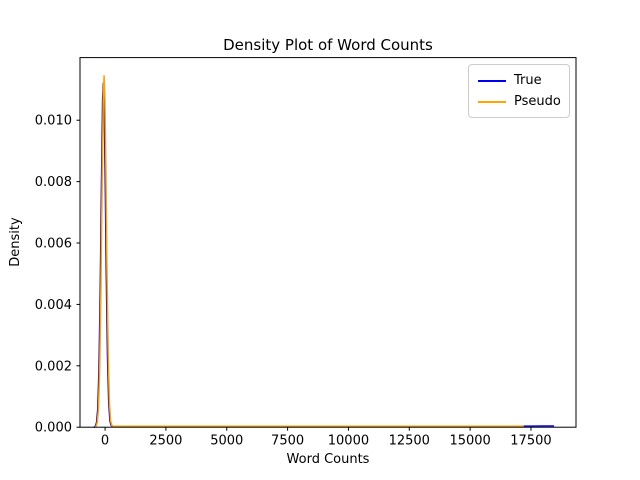 This screenshot has height=480, width=640. Describe the element at coordinates (53, 428) in the screenshot. I see `y-tick-label: 0.000` at that location.